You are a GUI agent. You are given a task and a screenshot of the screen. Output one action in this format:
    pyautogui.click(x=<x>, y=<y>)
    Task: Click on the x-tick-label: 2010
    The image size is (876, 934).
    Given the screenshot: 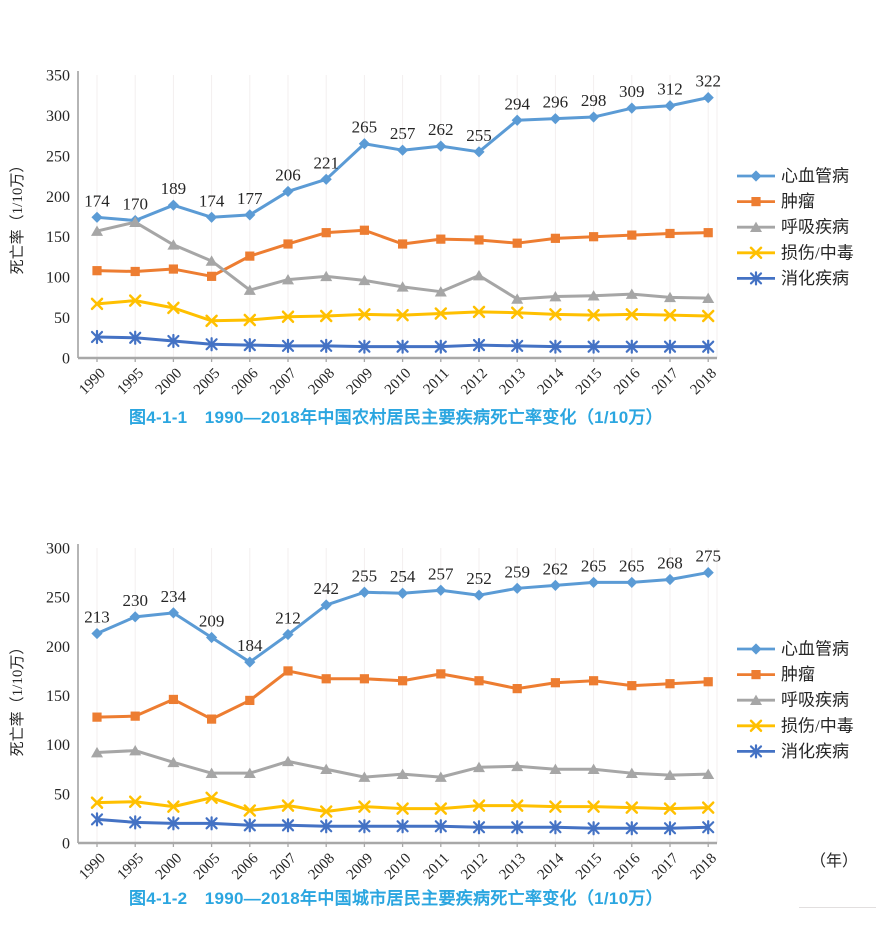 What is the action you would take?
    pyautogui.click(x=398, y=382)
    